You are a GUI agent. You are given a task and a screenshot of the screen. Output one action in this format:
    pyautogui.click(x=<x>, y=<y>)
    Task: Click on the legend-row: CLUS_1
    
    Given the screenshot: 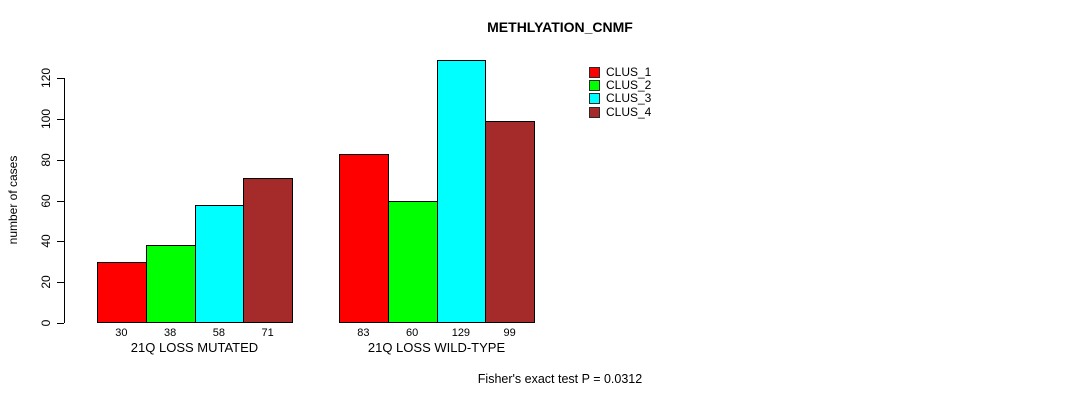 What is the action you would take?
    pyautogui.click(x=620, y=72)
    